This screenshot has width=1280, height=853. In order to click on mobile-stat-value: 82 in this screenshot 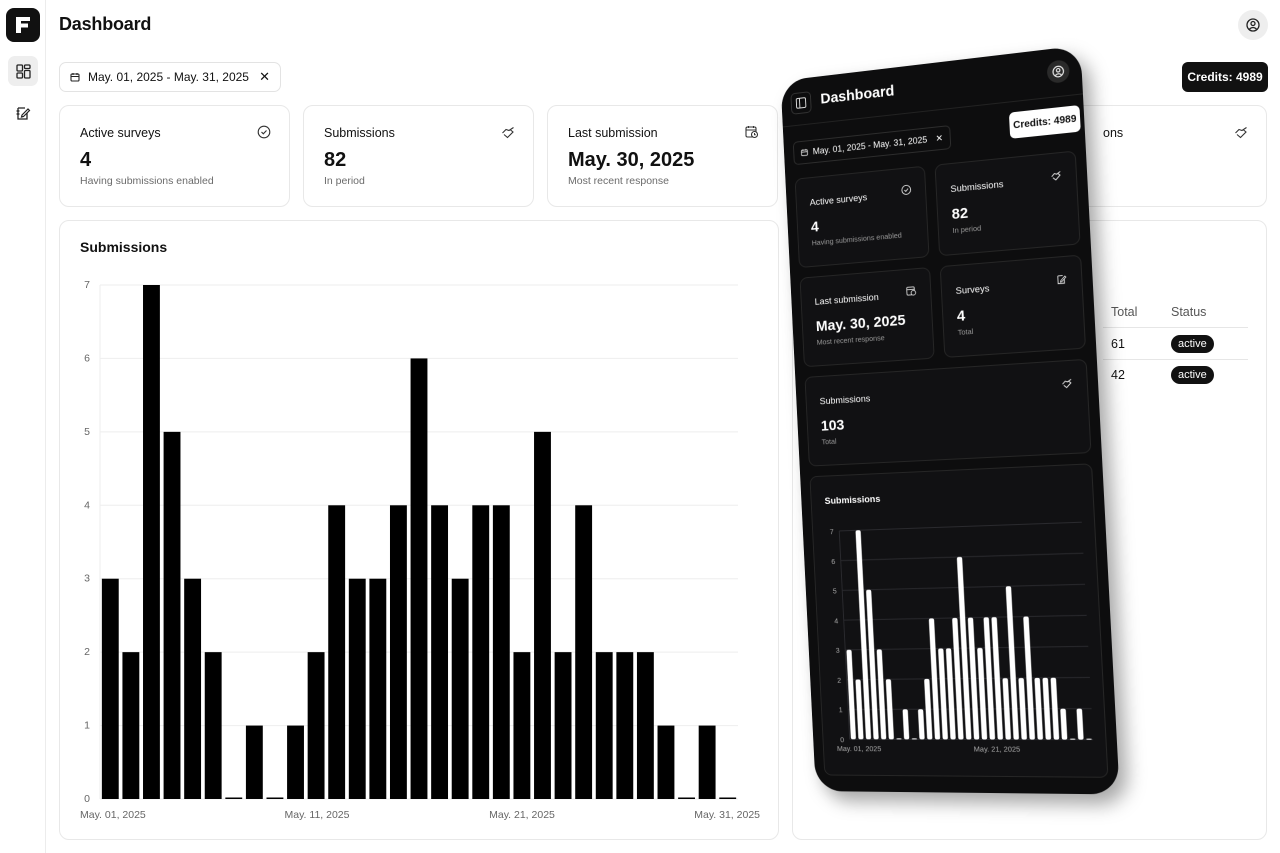, I will do `click(959, 214)`.